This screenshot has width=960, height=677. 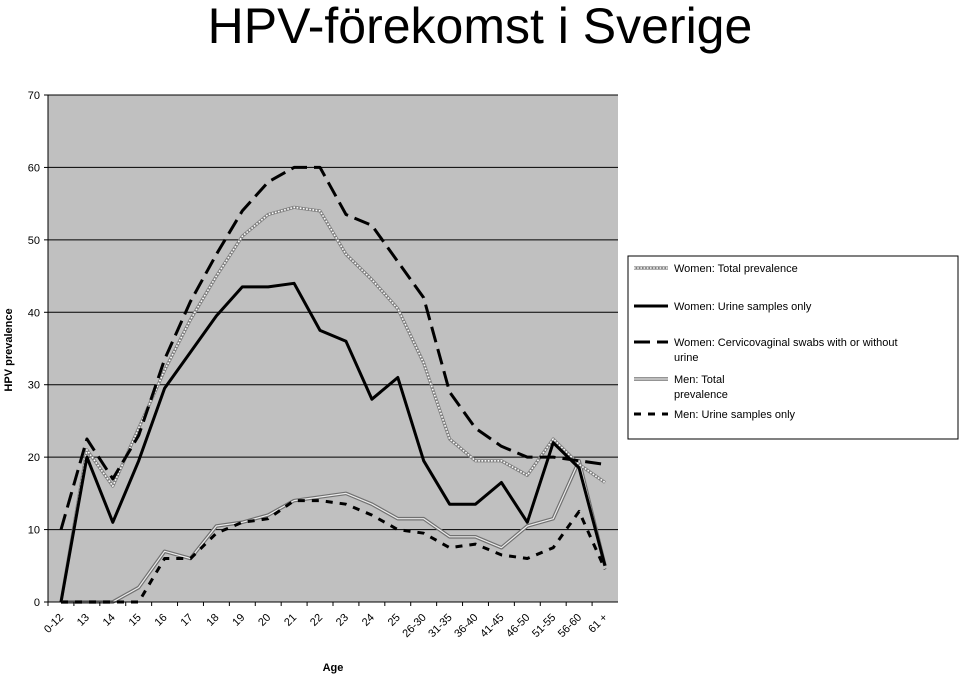 What do you see at coordinates (701, 395) in the screenshot?
I see `legend-label: prevalence` at bounding box center [701, 395].